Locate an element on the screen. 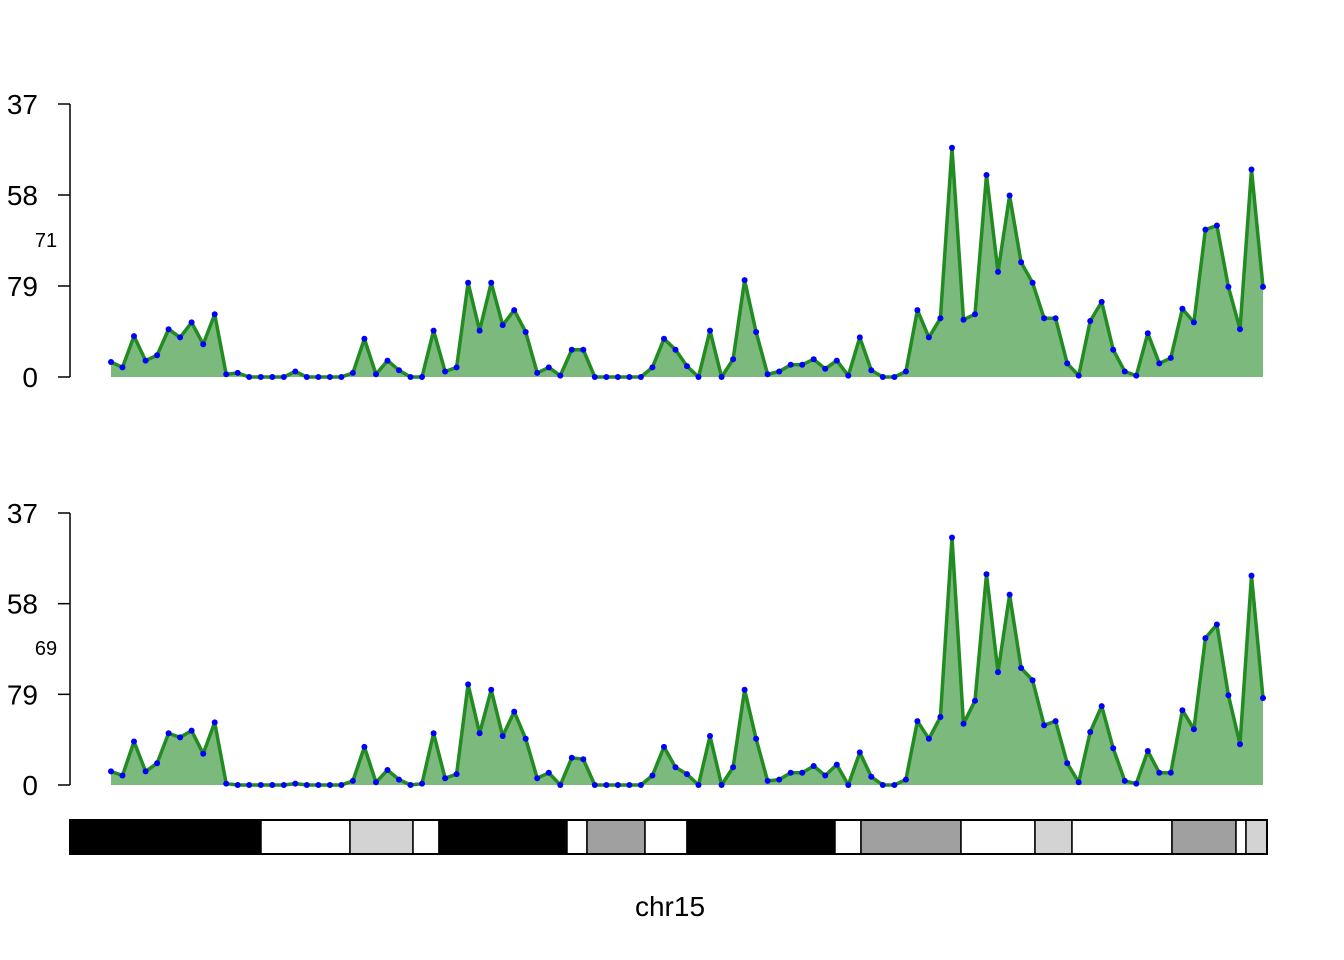  ideogram-outline is located at coordinates (668, 837).